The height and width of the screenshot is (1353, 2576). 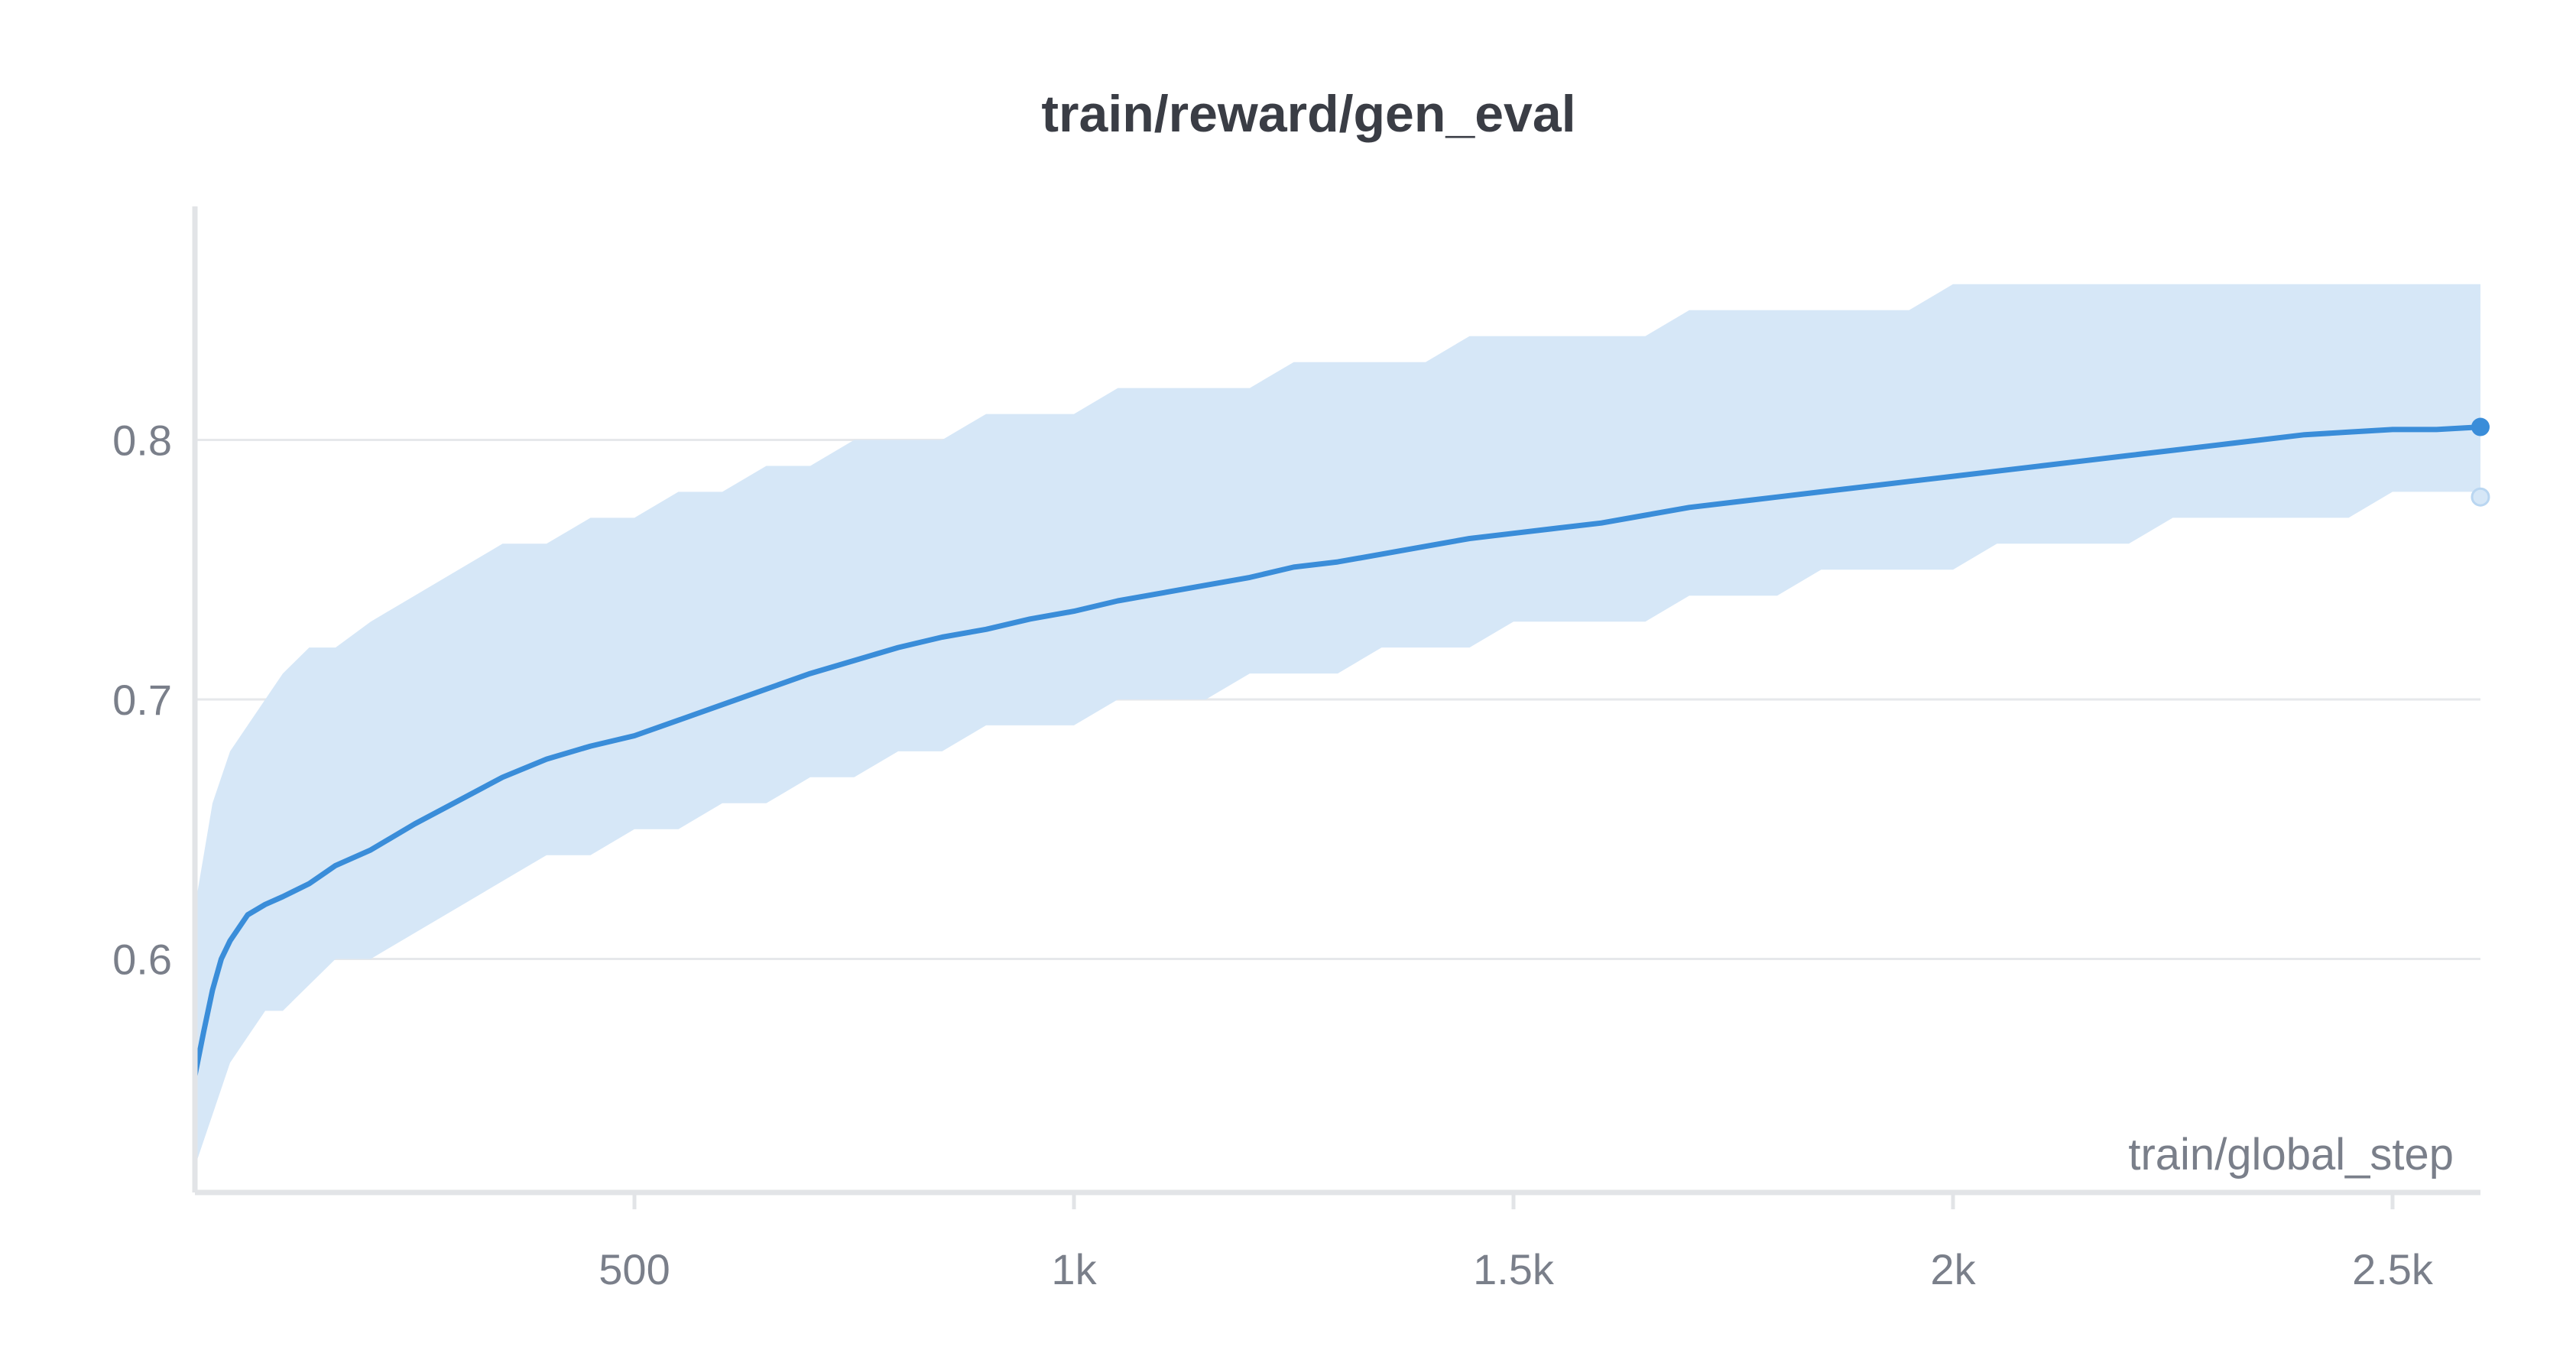 I want to click on x-ticks: 500 1k 1.5k 2k 2.5k, so click(x=1516, y=1242).